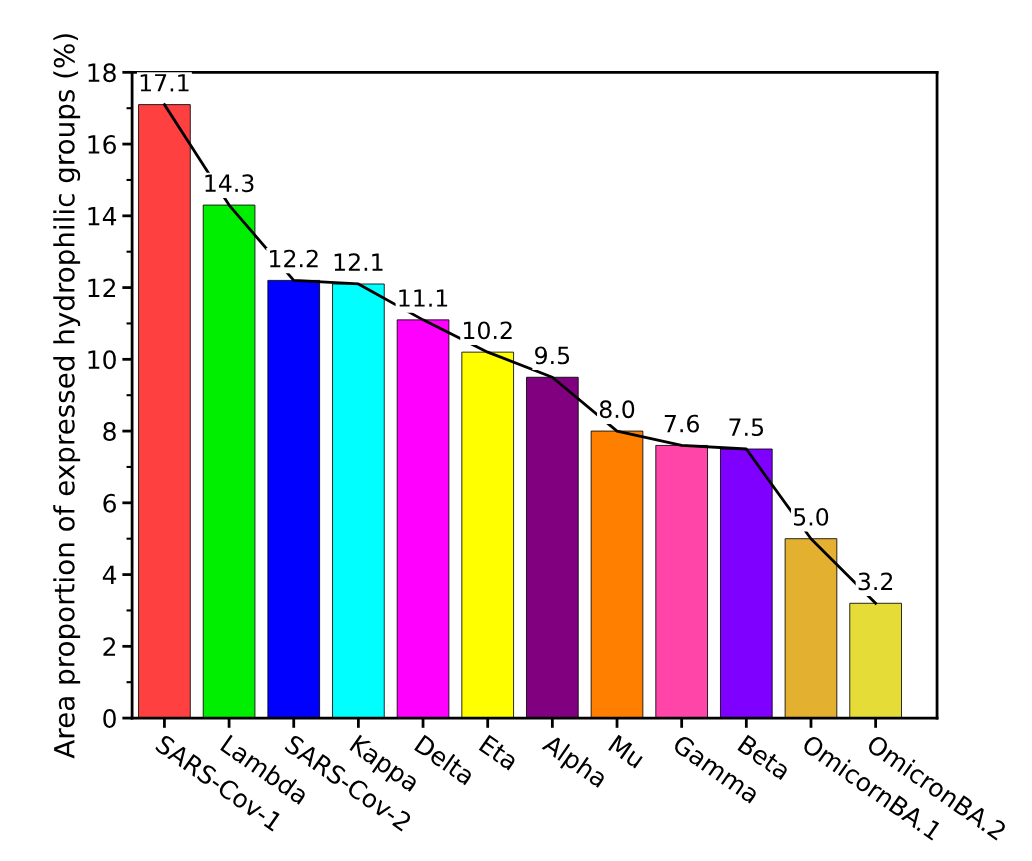  What do you see at coordinates (294, 258) in the screenshot?
I see `text: 12.2` at bounding box center [294, 258].